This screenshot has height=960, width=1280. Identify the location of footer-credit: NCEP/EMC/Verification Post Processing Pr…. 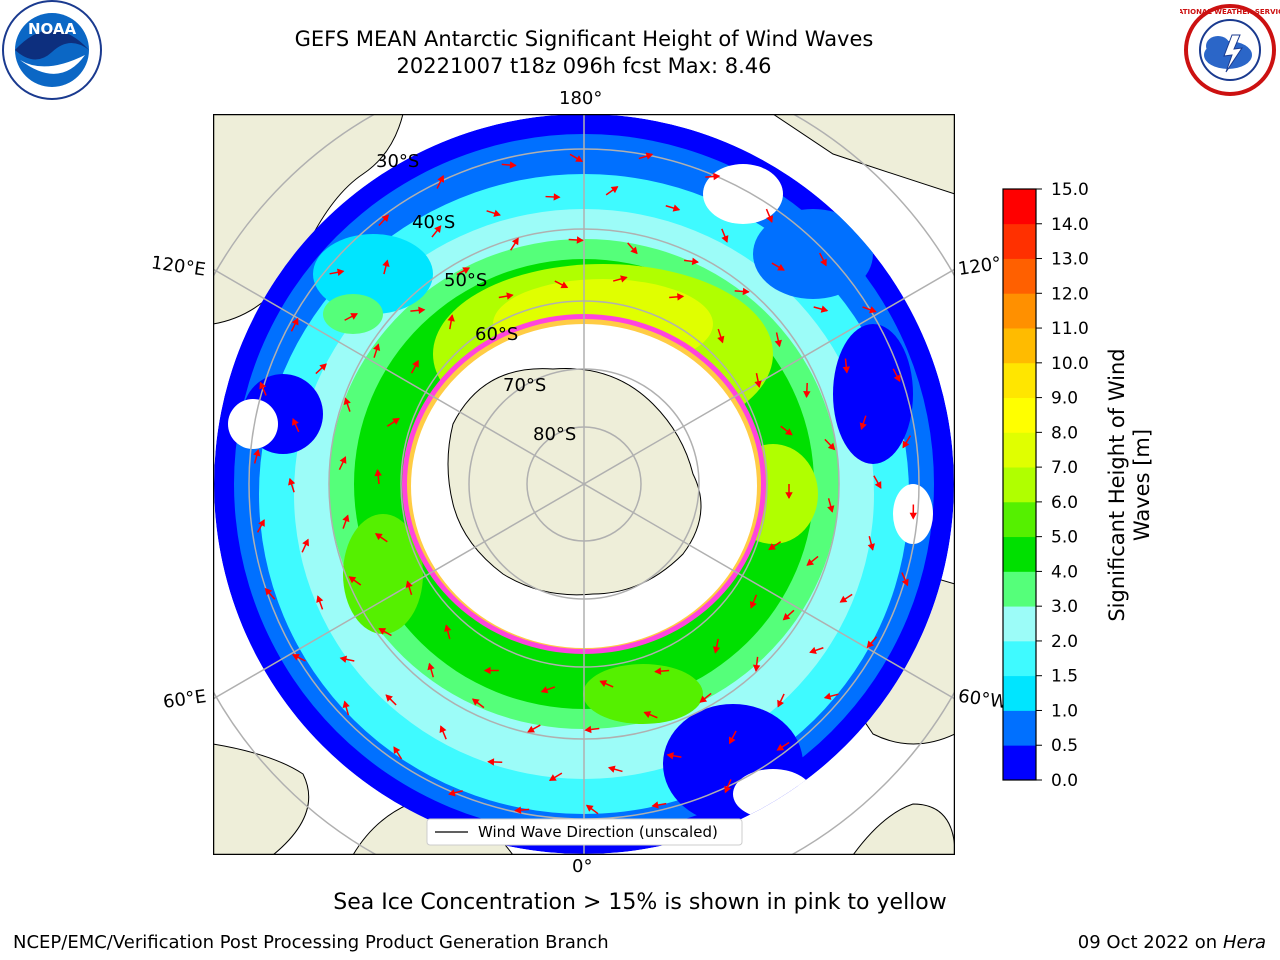
(311, 942).